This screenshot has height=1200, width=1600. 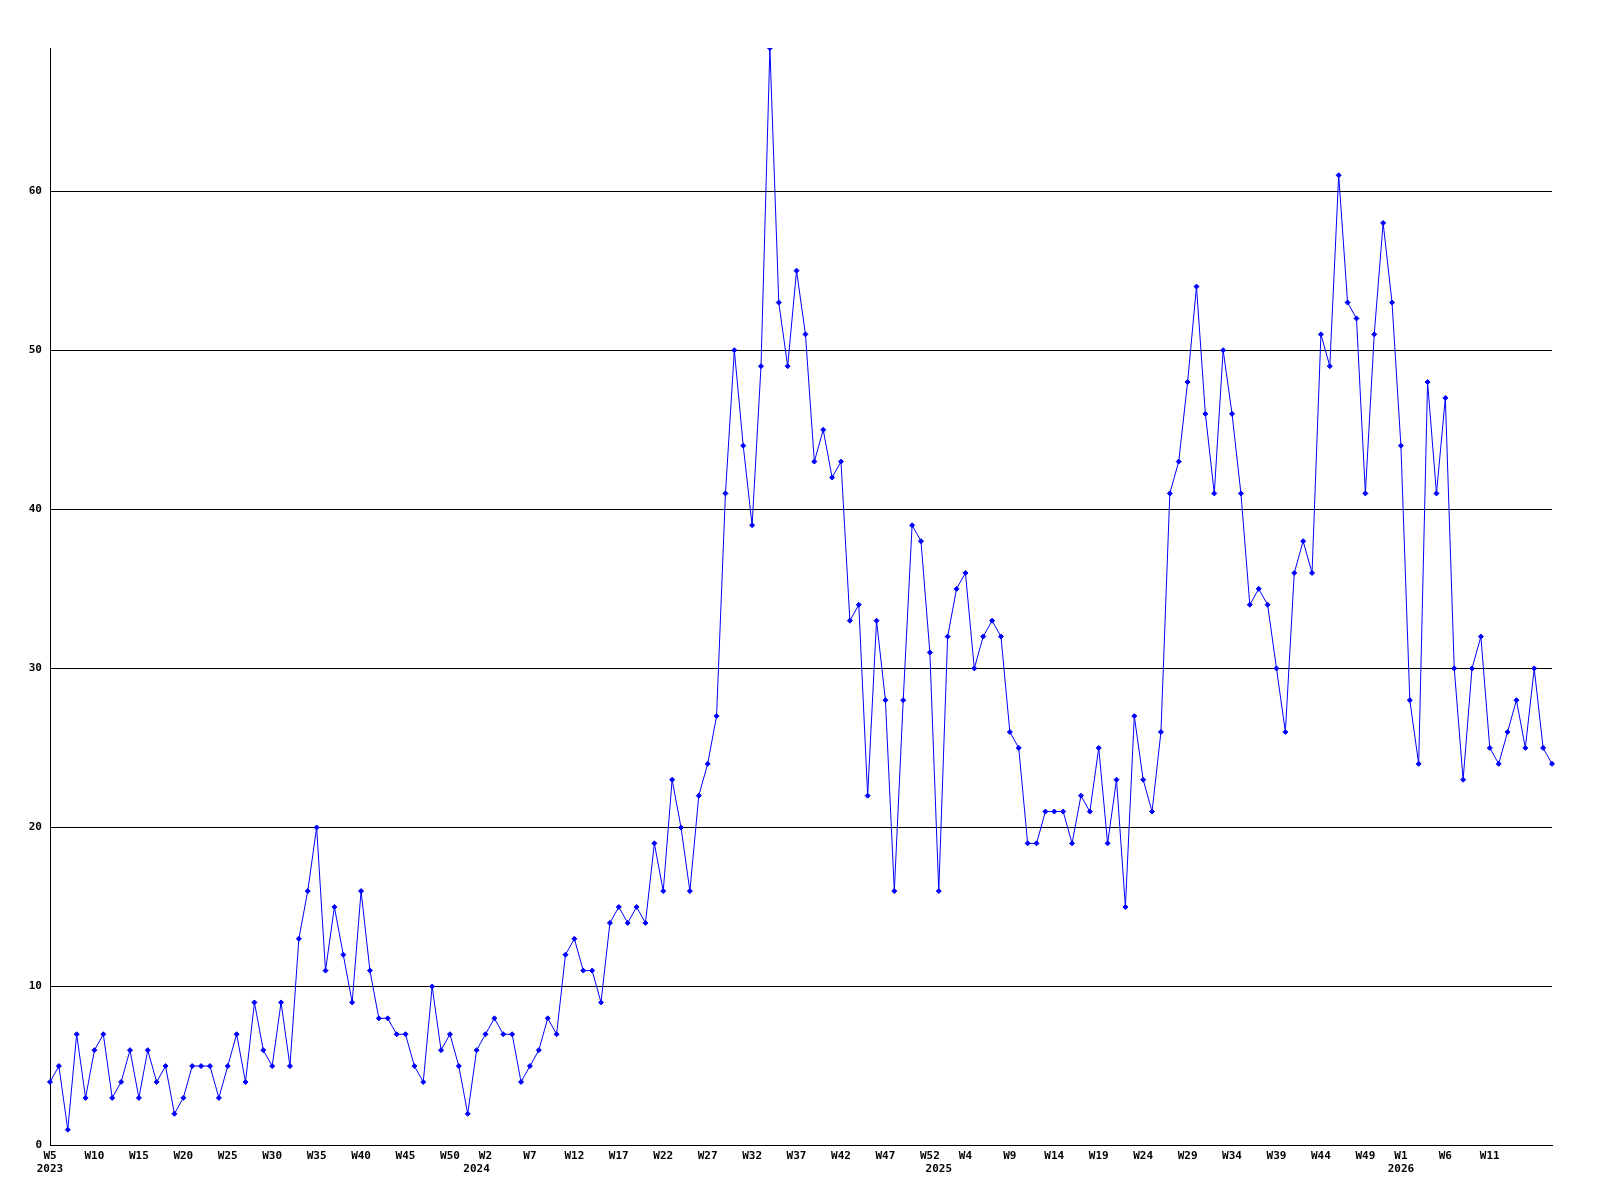 I want to click on y-tick-label: 50, so click(x=35, y=350).